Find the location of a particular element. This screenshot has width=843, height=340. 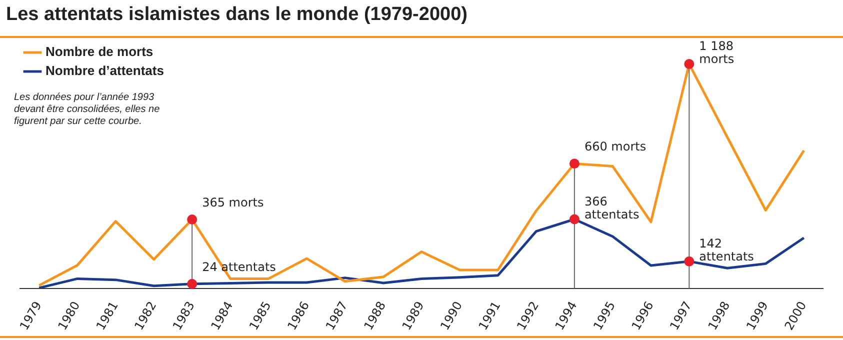

legend-label: Nombre de morts is located at coordinates (100, 52).